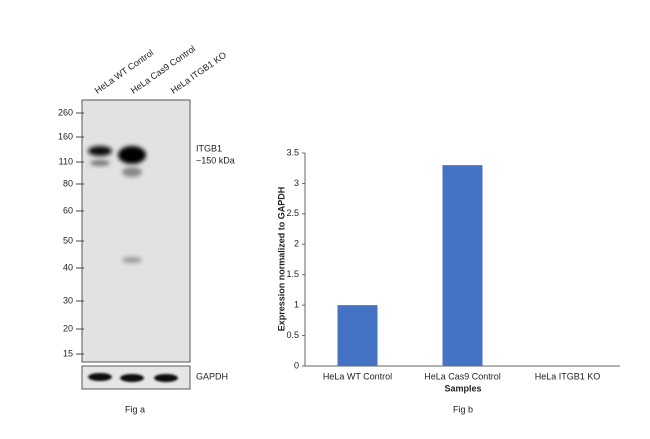 Image resolution: width=650 pixels, height=439 pixels. I want to click on blot-membrane, so click(136, 231).